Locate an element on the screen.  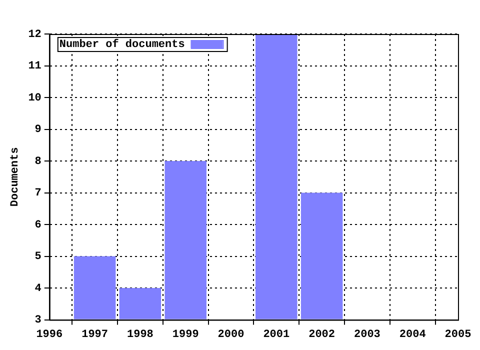
x-tick-label: 1996 is located at coordinates (49, 335).